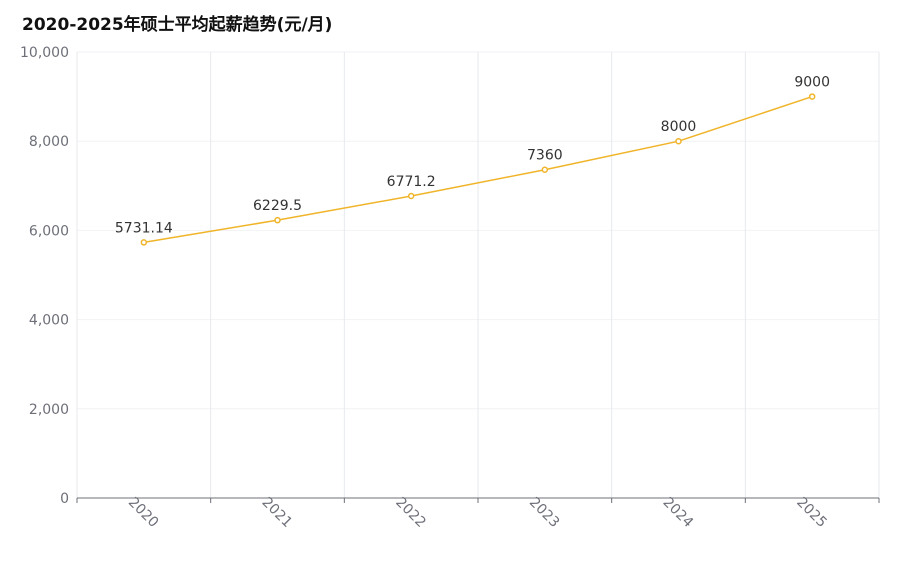 This screenshot has width=900, height=586. Describe the element at coordinates (49, 231) in the screenshot. I see `y-tick-label: 6,000` at that location.